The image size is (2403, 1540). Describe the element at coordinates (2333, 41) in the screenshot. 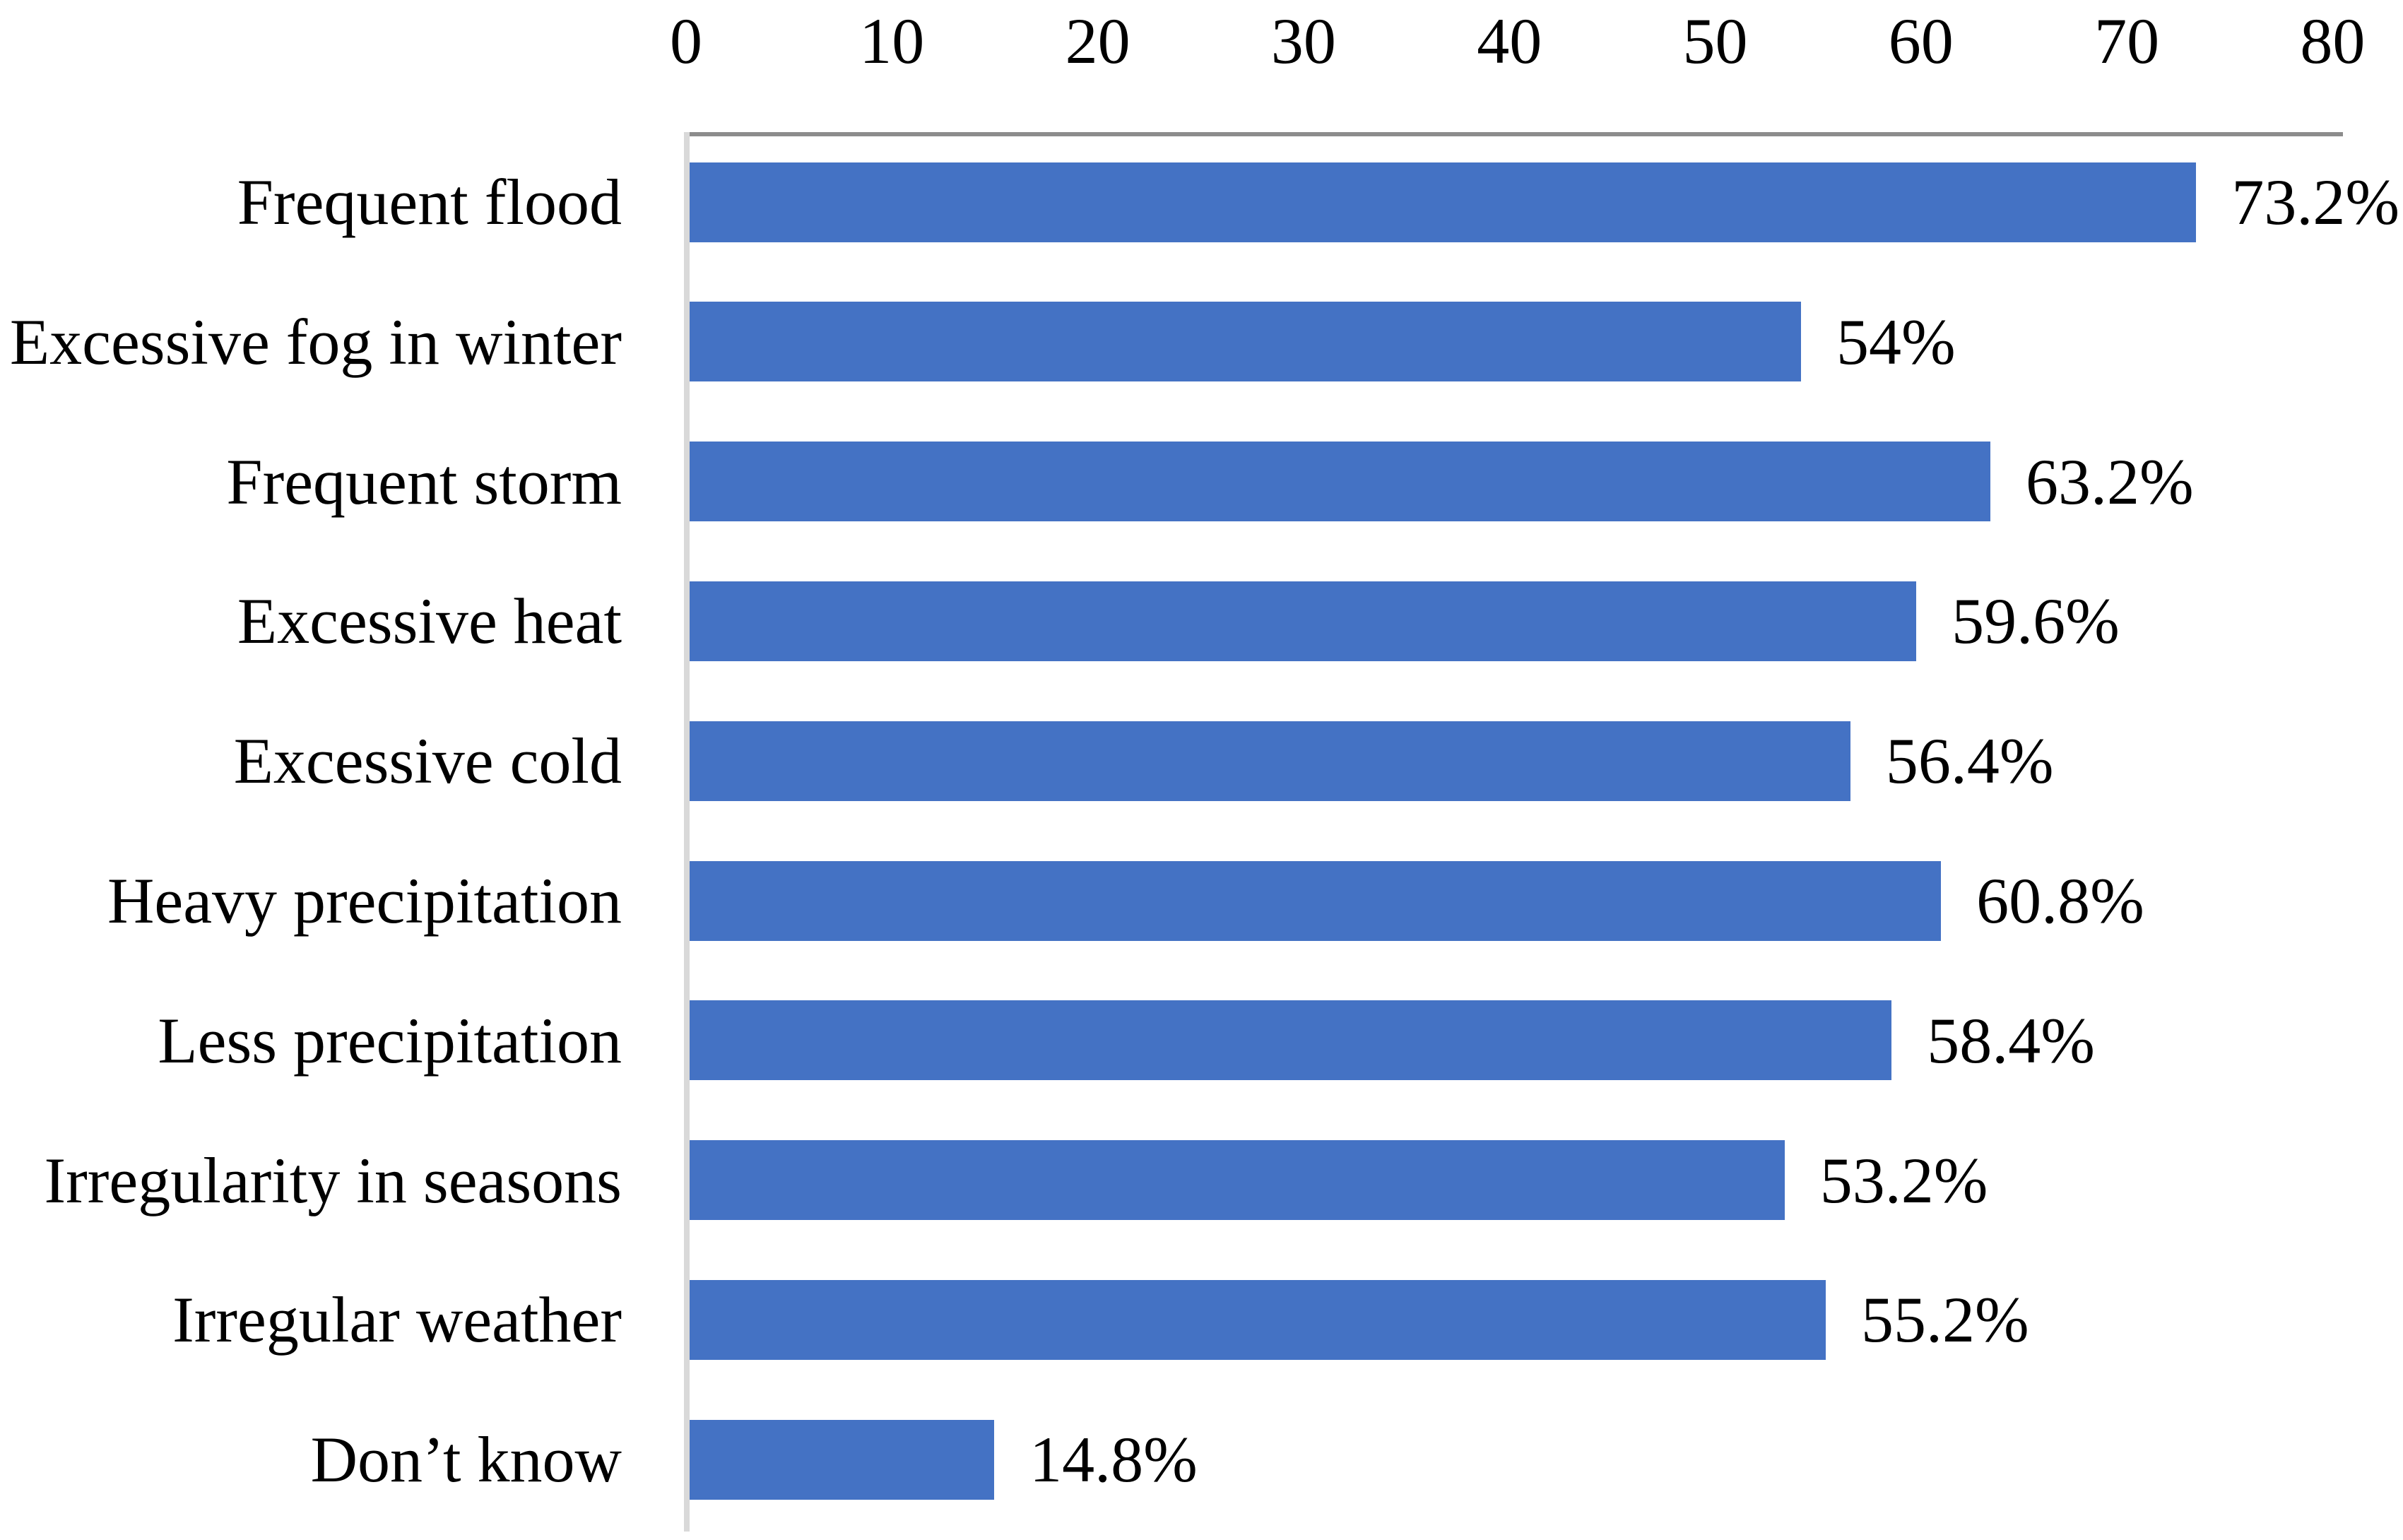

I see `x-axis-tick-label: 80` at that location.